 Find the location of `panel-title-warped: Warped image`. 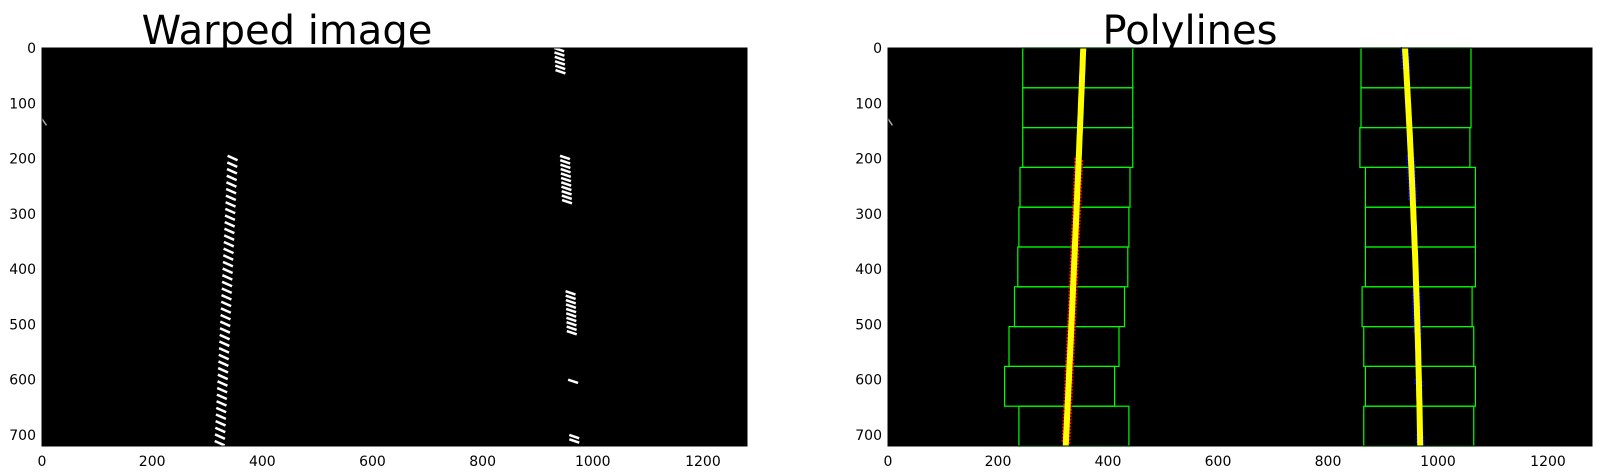

panel-title-warped: Warped image is located at coordinates (287, 31).